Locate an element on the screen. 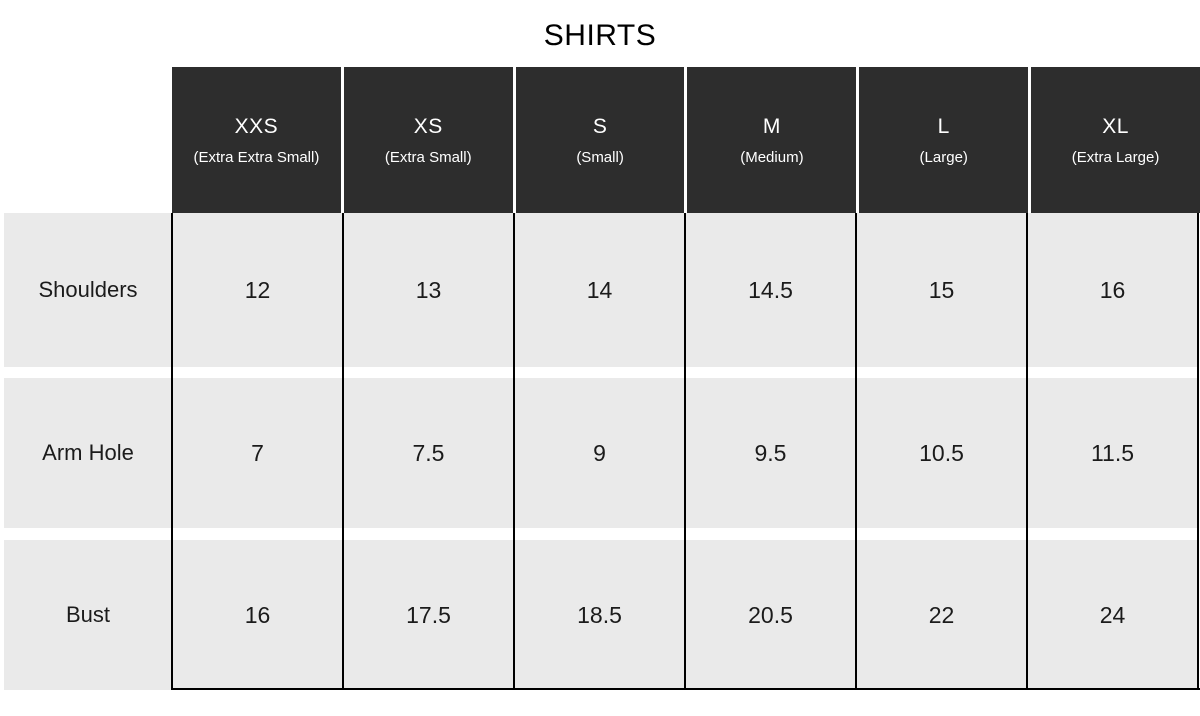 The height and width of the screenshot is (716, 1200). column-header-m: M (Medium) is located at coordinates (772, 140).